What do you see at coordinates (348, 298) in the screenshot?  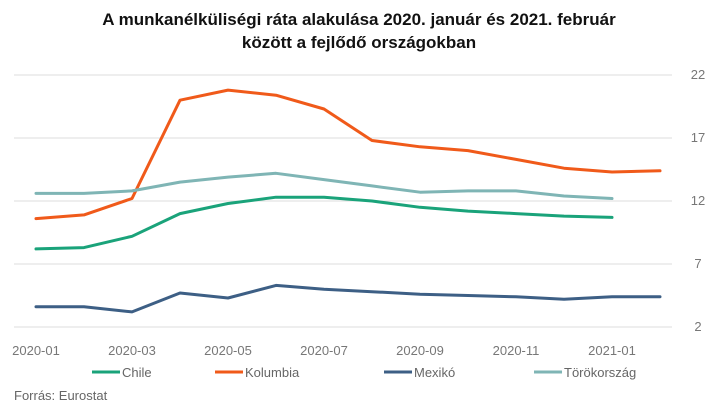 I see `series-line-mexikó` at bounding box center [348, 298].